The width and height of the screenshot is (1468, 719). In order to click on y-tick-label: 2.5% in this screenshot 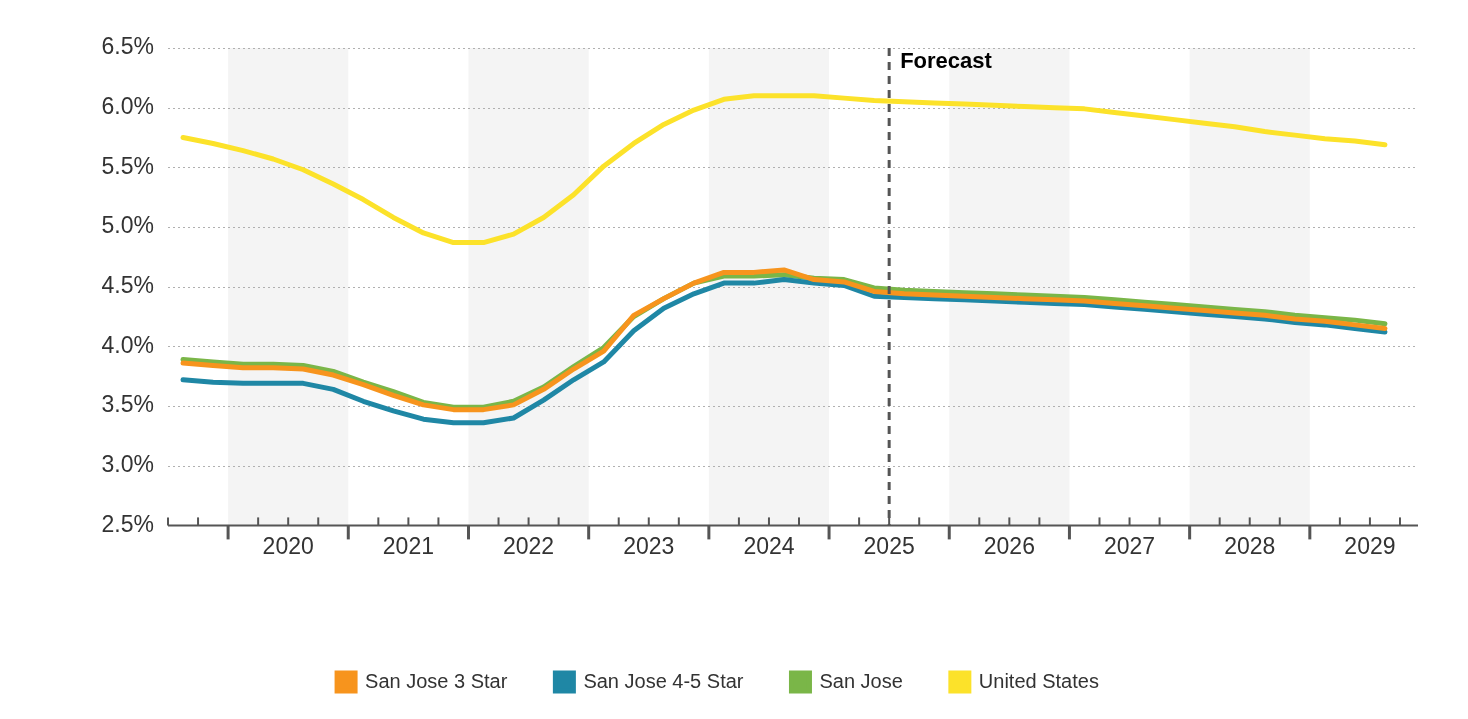, I will do `click(127, 523)`.